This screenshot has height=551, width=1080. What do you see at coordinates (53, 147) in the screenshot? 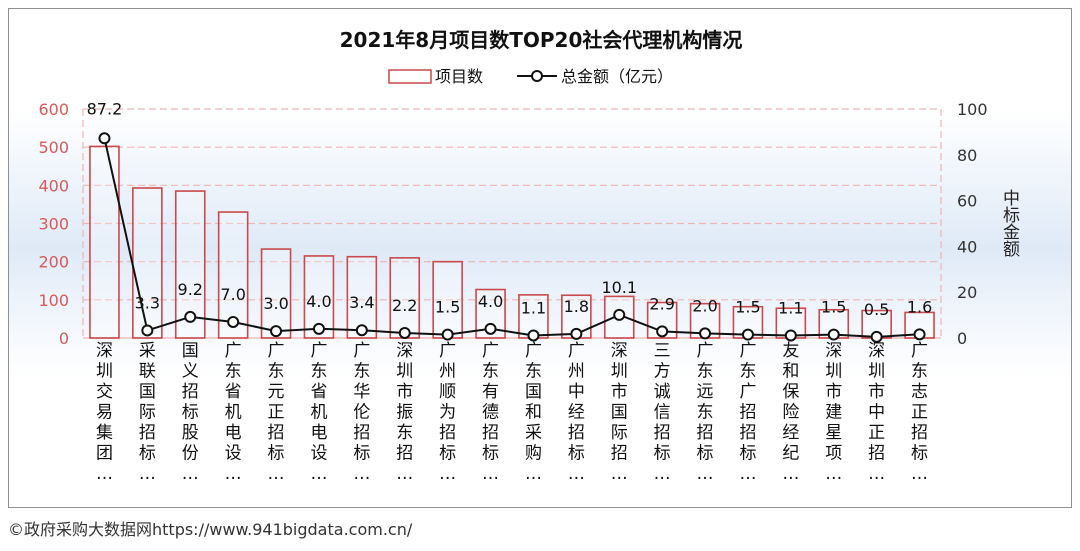
I see `y-left-tick-label: 500` at bounding box center [53, 147].